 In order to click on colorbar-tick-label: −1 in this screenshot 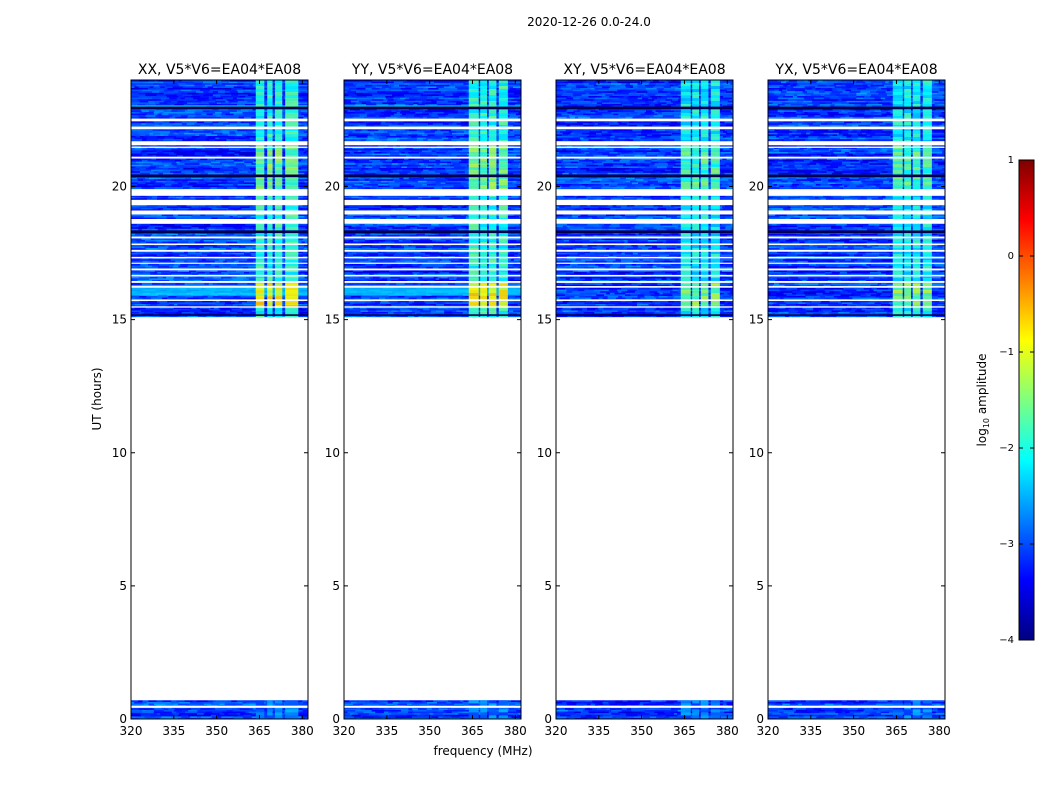, I will do `click(1006, 352)`.